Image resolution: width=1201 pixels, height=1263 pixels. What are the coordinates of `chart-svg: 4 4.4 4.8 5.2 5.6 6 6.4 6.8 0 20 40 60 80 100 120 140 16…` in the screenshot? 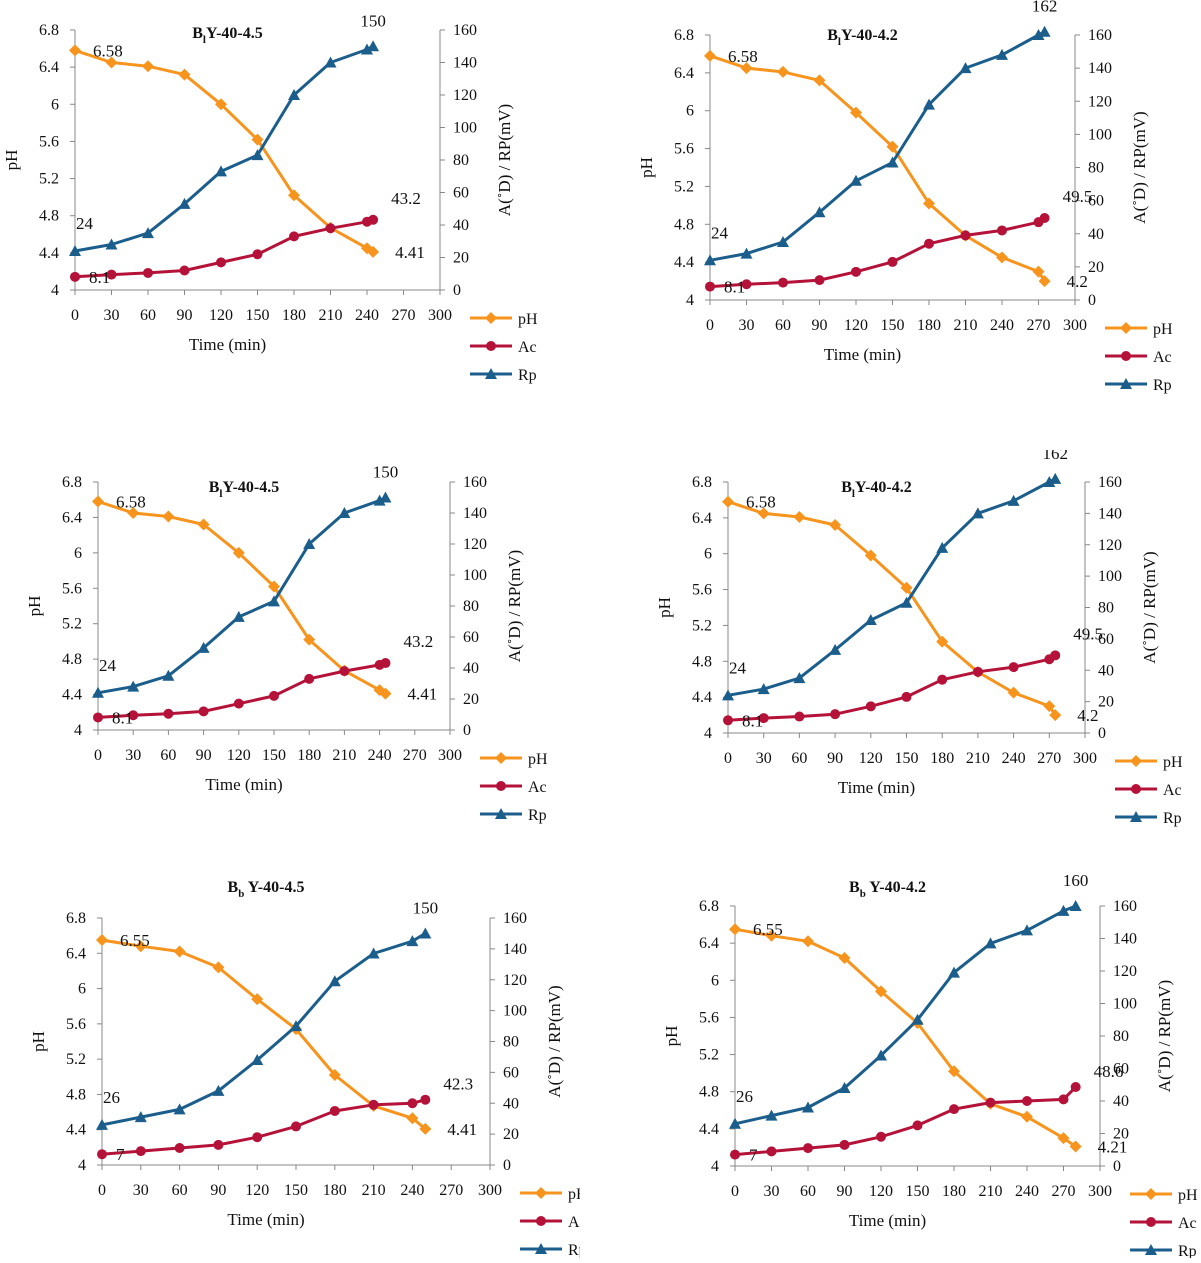 It's located at (930, 1065).